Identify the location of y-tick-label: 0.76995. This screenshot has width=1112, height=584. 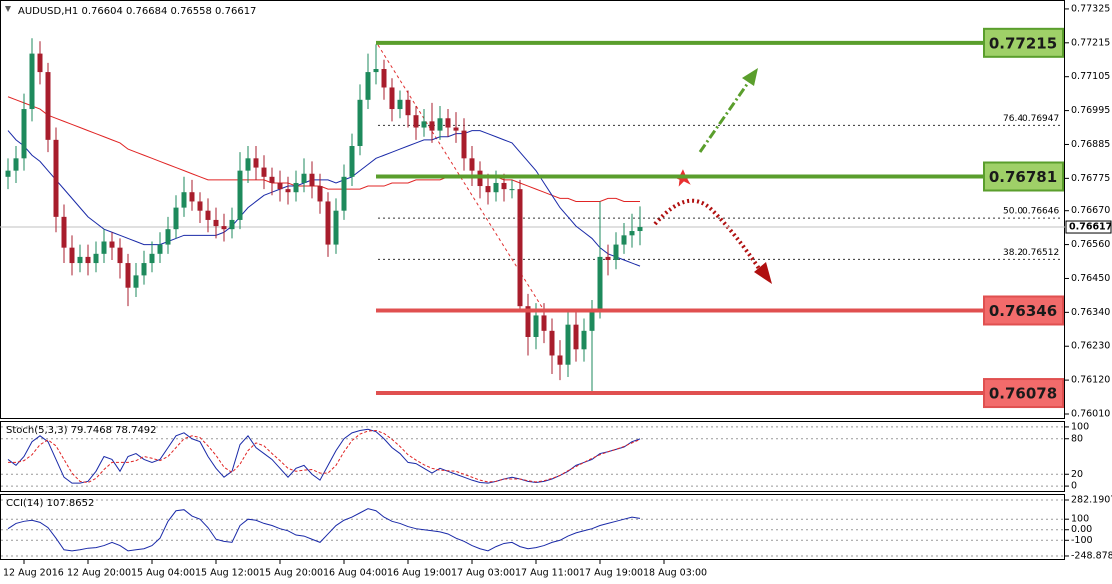
(1090, 110).